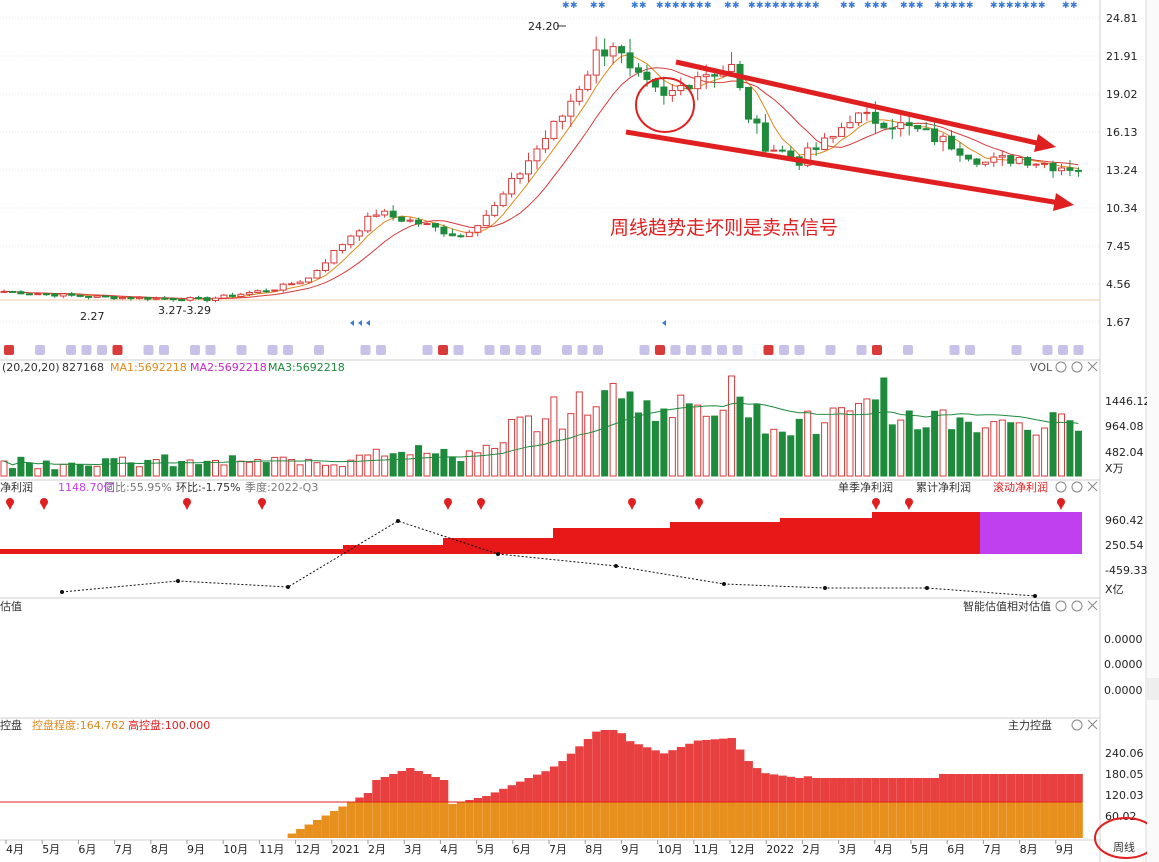 The height and width of the screenshot is (862, 1159). Describe the element at coordinates (1020, 487) in the screenshot. I see `tab-rolling-profit: 滚动净利润` at that location.